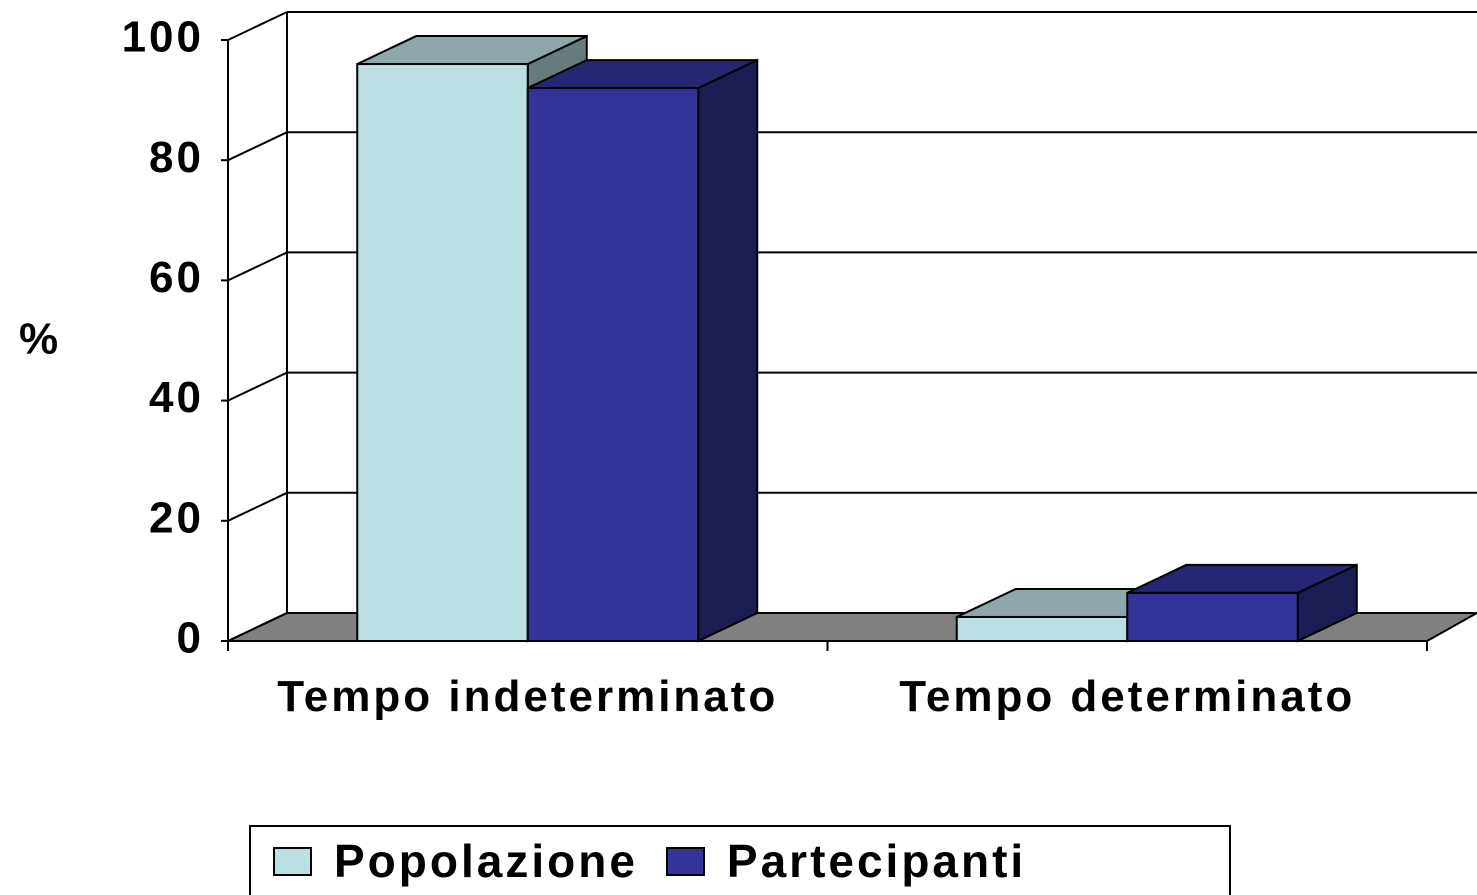 This screenshot has width=1477, height=895. Describe the element at coordinates (190, 638) in the screenshot. I see `y-tick-label: 0` at that location.